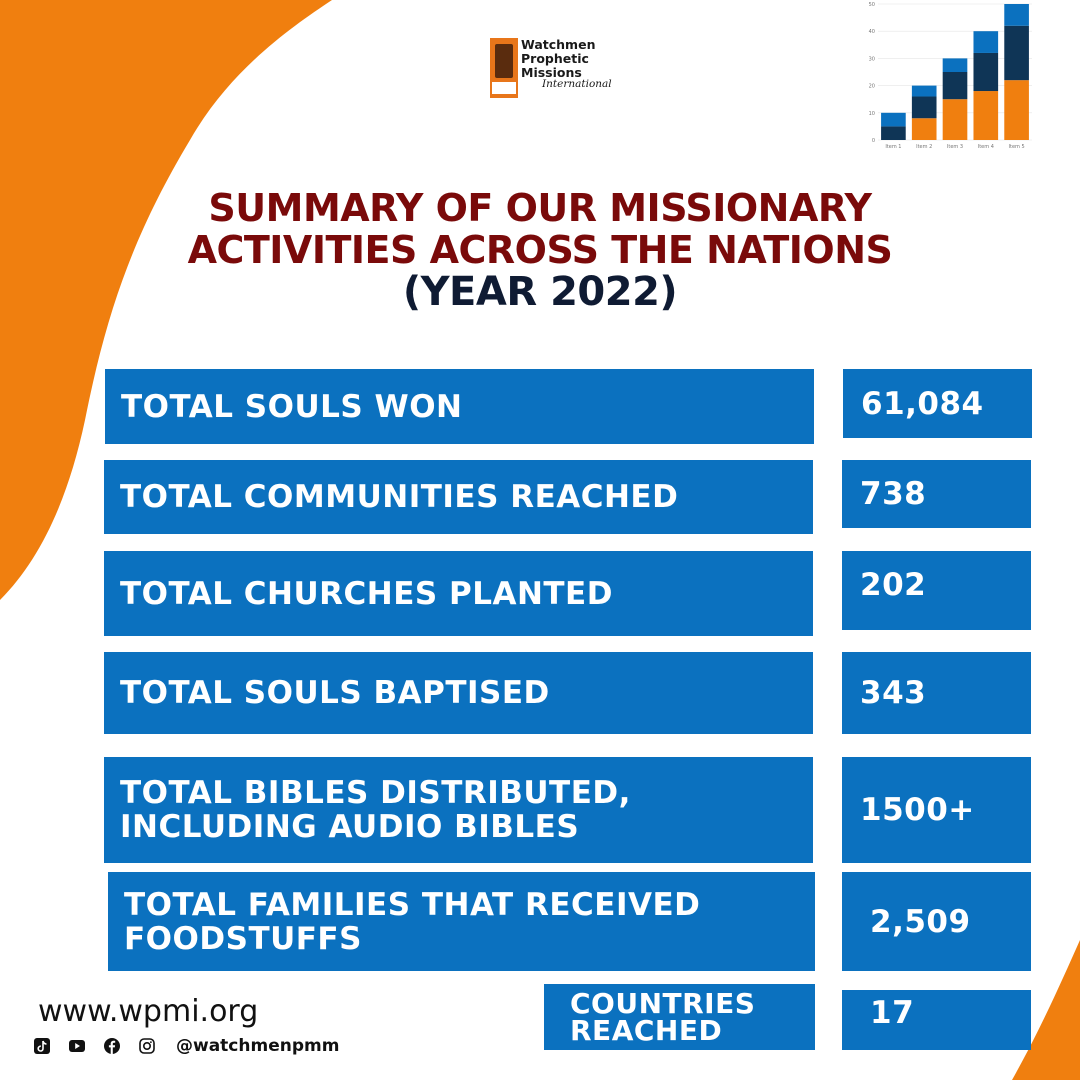 This screenshot has width=1080, height=1080. What do you see at coordinates (872, 114) in the screenshot?
I see `chart-y-tick-label: 10` at bounding box center [872, 114].